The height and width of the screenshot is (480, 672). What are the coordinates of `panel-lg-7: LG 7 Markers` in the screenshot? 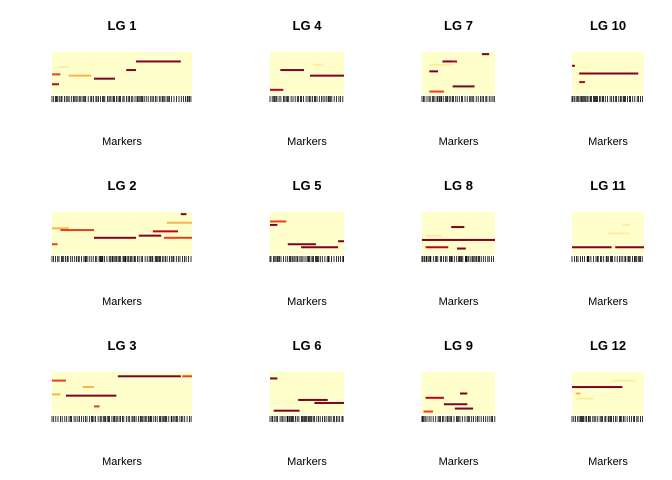 It's located at (458, 83).